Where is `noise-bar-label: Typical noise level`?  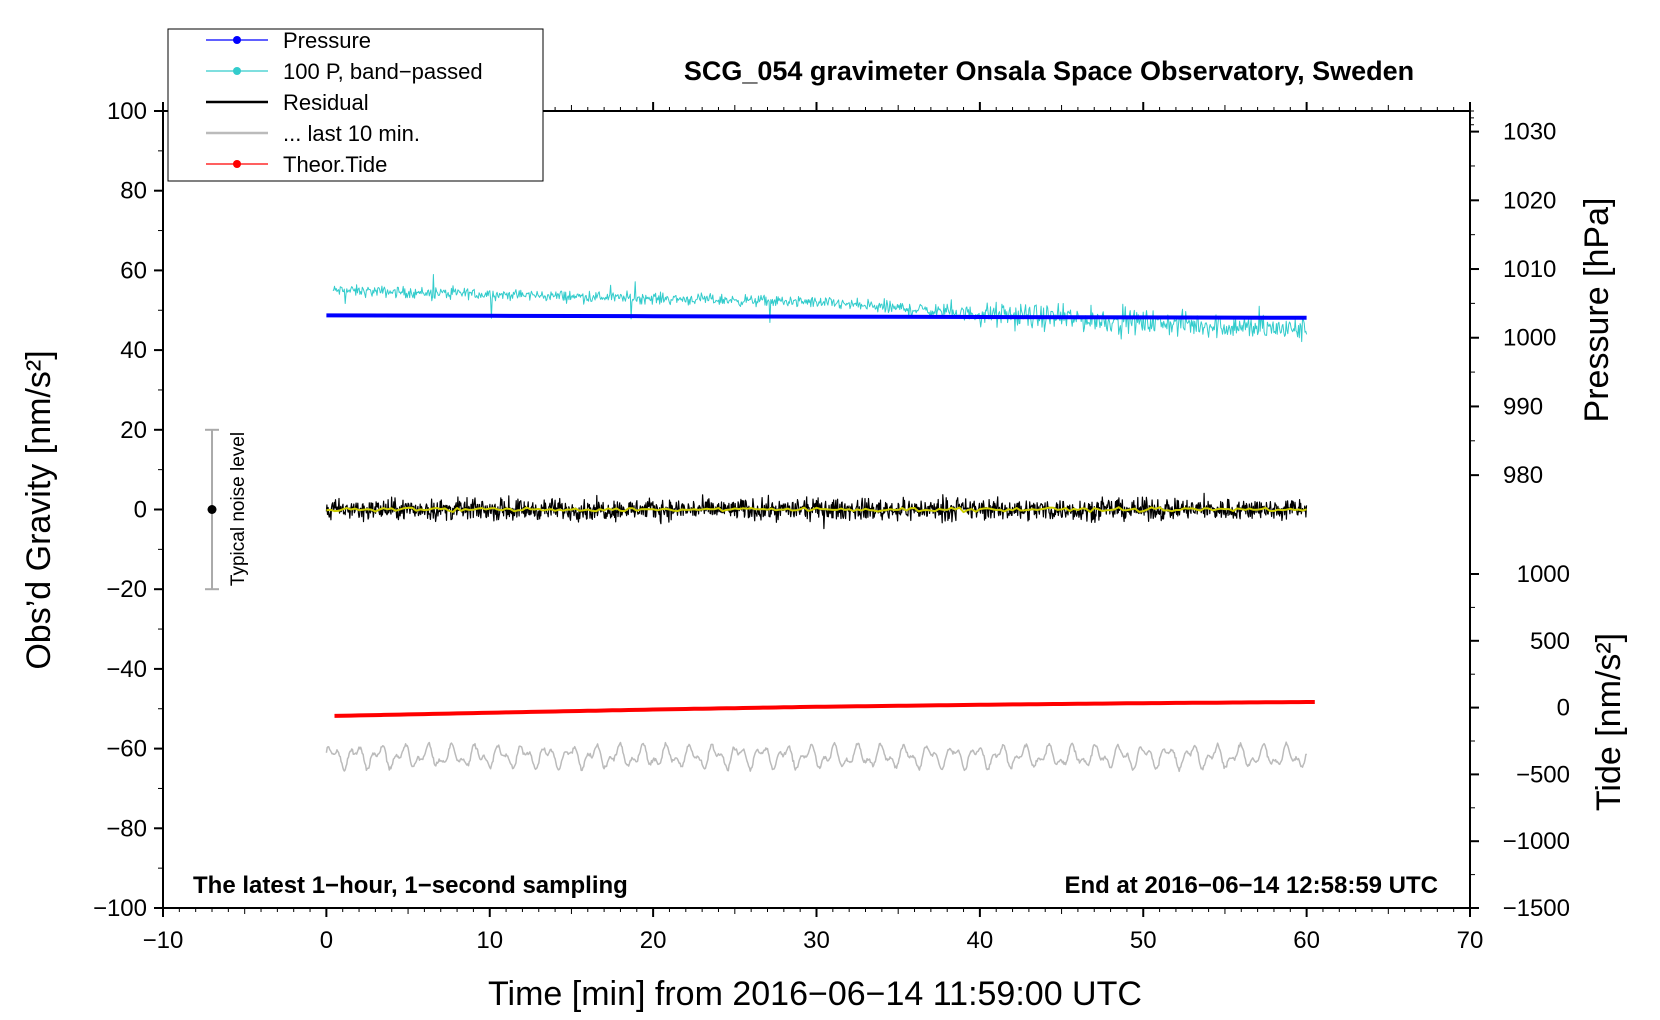 noise-bar-label: Typical noise level is located at coordinates (238, 509).